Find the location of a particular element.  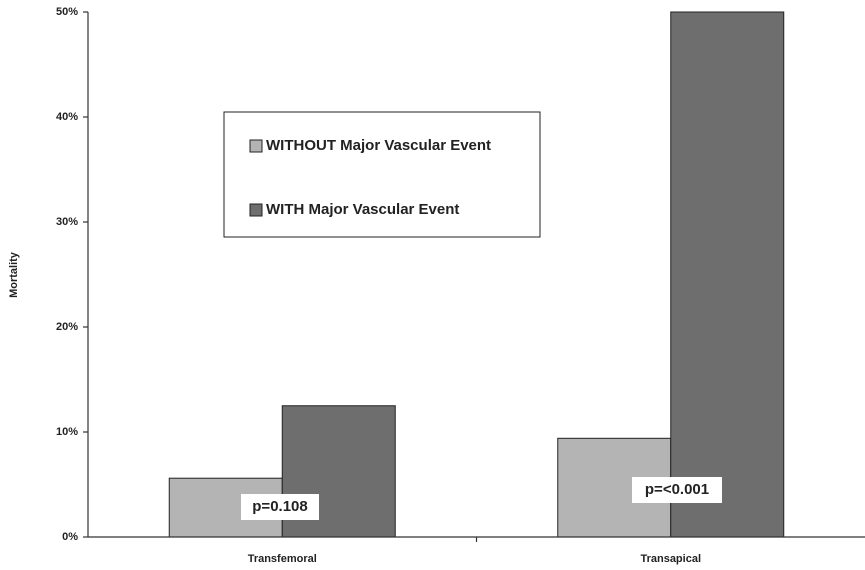

y-tick-label: 30% is located at coordinates (67, 222).